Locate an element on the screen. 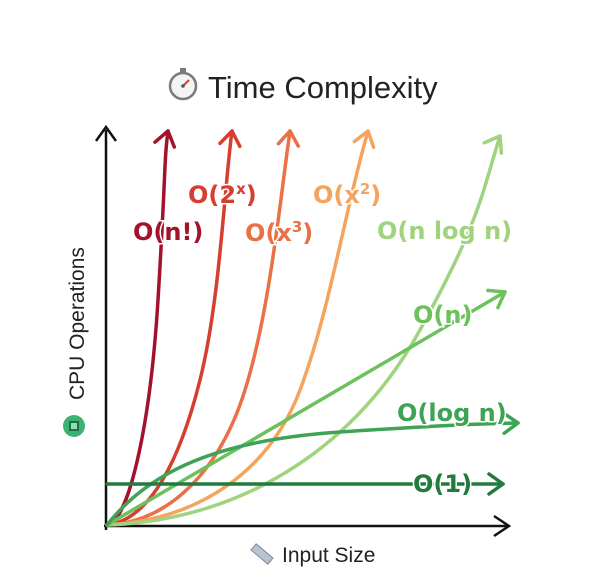 This screenshot has height=581, width=600. series-arrow-o-n-log-n is located at coordinates (493, 144).